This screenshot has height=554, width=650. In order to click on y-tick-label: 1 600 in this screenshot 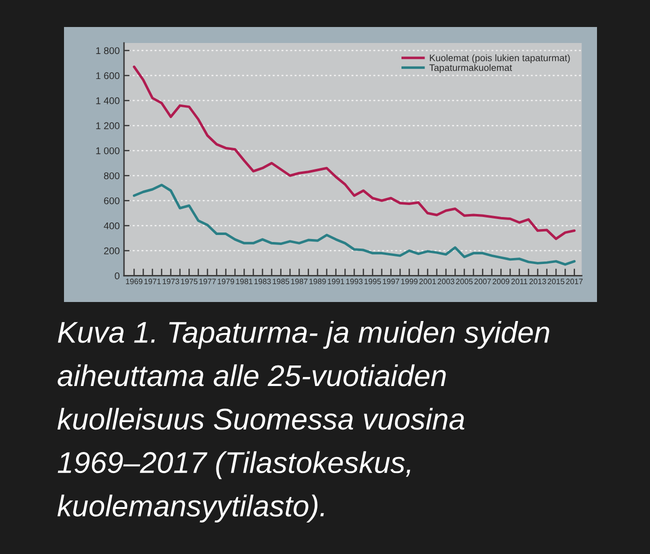, I will do `click(108, 76)`.